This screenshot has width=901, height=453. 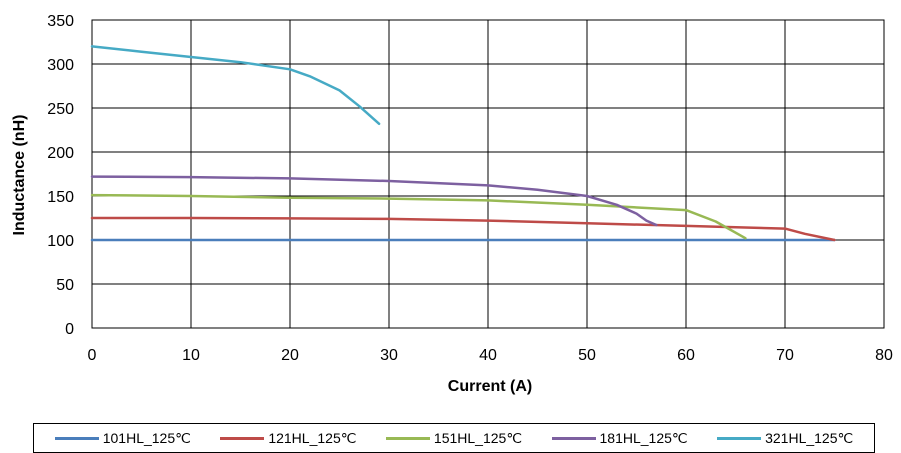 What do you see at coordinates (809, 437) in the screenshot?
I see `legend-label: 321HL_125℃` at bounding box center [809, 437].